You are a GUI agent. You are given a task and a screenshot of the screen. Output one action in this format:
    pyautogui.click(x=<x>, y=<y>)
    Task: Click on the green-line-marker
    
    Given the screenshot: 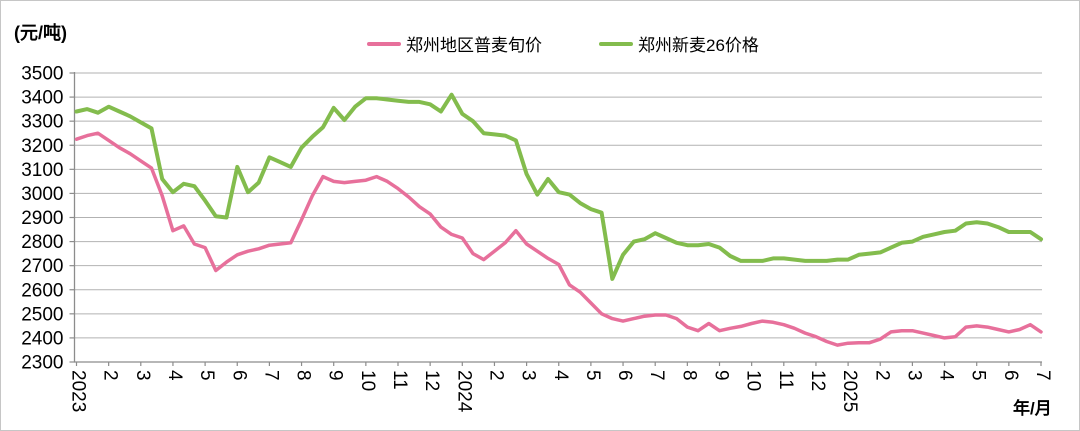 What is the action you would take?
    pyautogui.click(x=616, y=43)
    